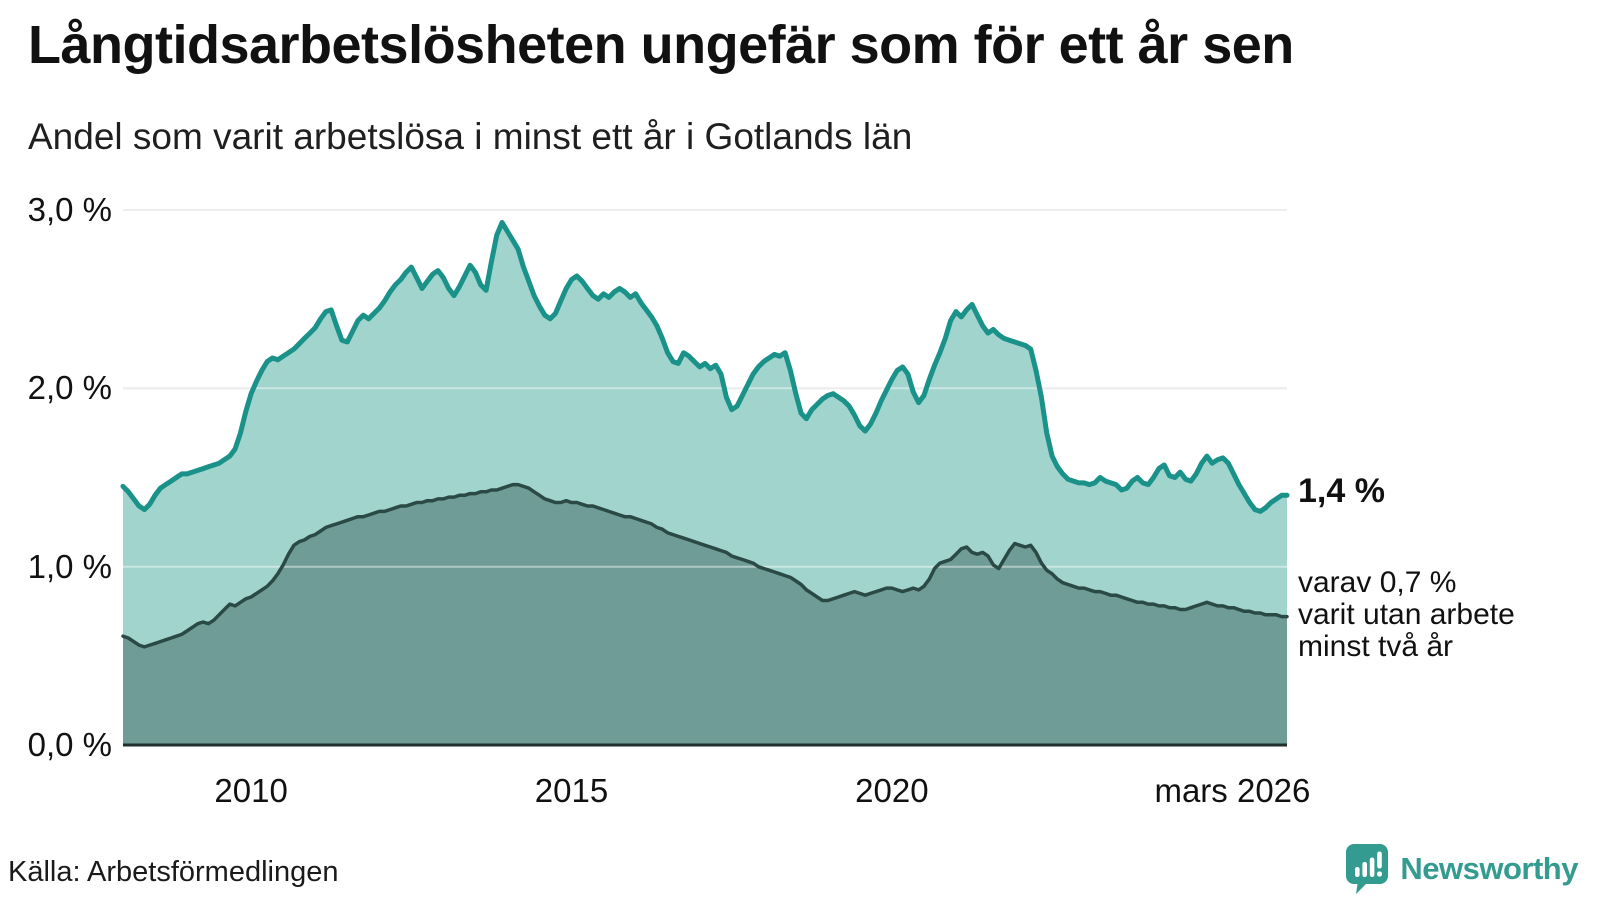 This screenshot has height=900, width=1600. Describe the element at coordinates (69, 566) in the screenshot. I see `y-axis-tick-1: 1,0 %` at that location.